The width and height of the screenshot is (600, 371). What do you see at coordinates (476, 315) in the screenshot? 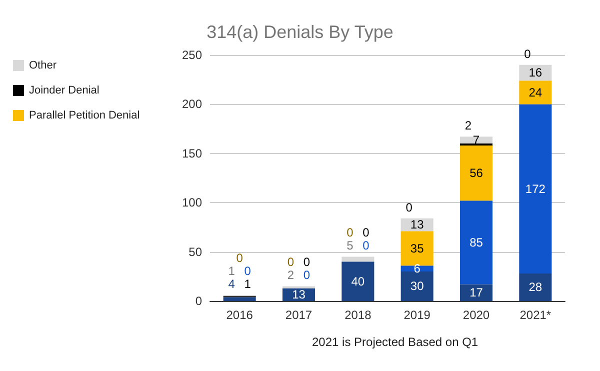
I see `x-tick-label: 2020` at bounding box center [476, 315].